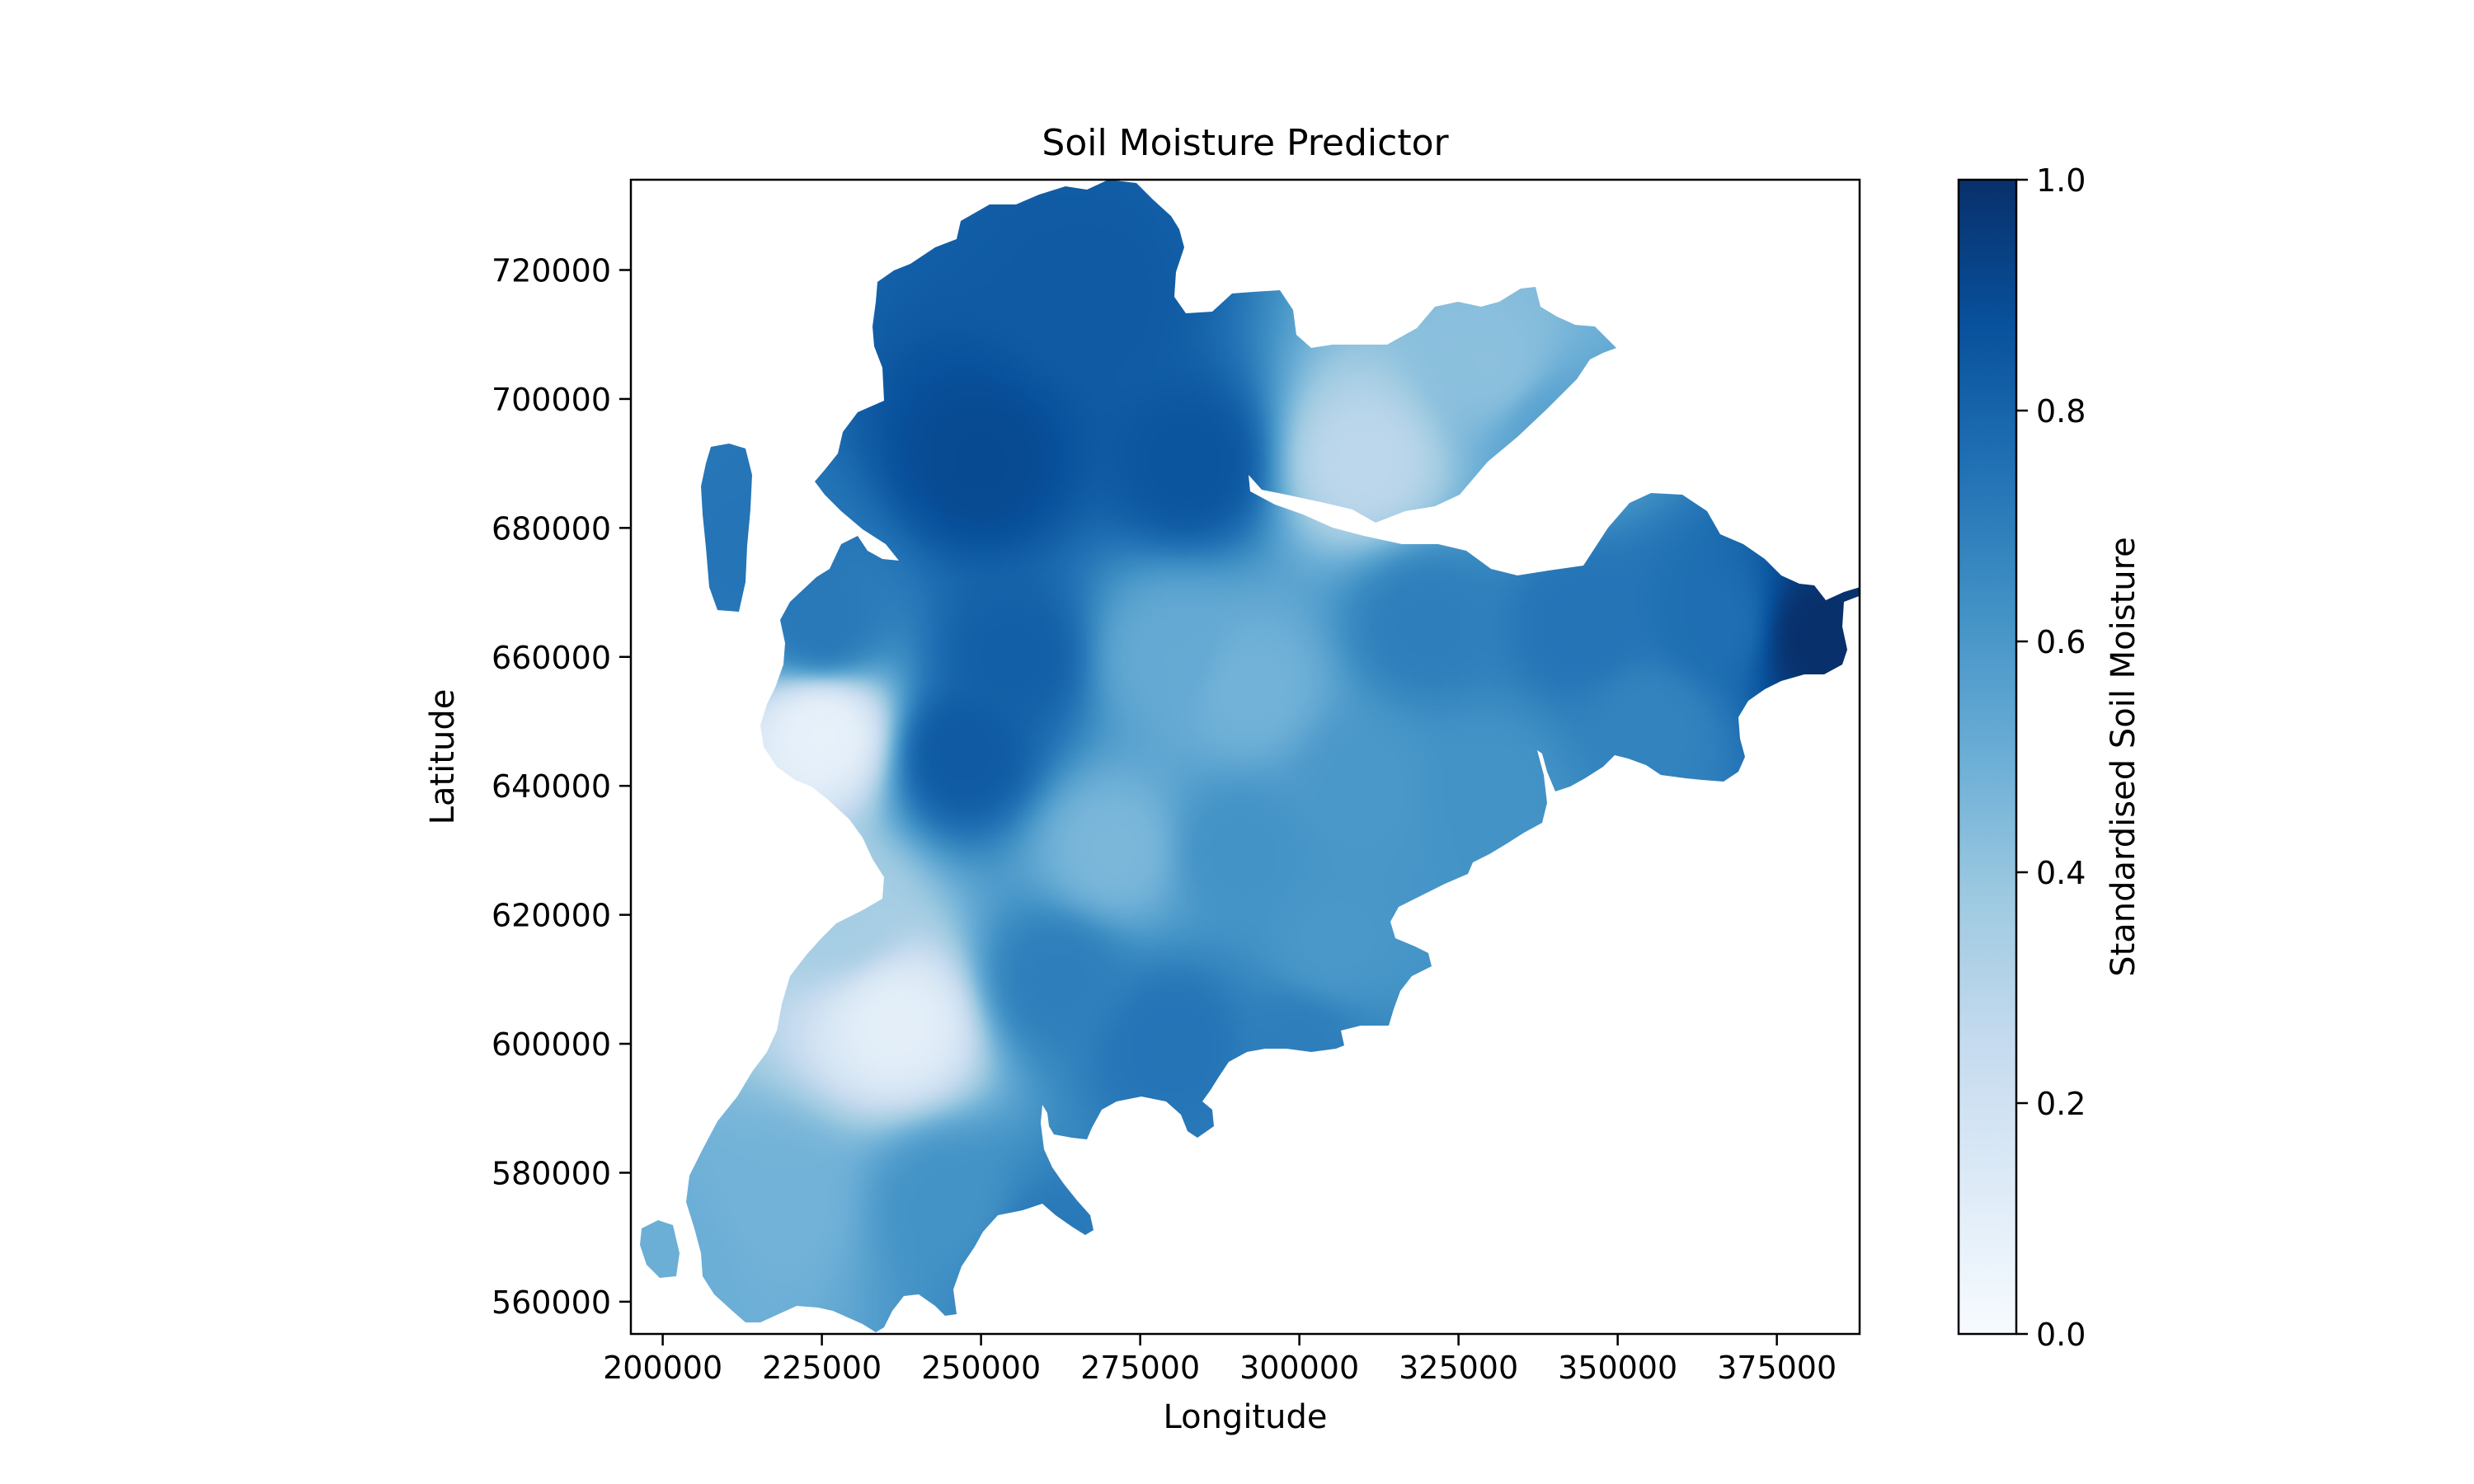  I want to click on colorbar-tick-label-1: 0.2, so click(2061, 1104).